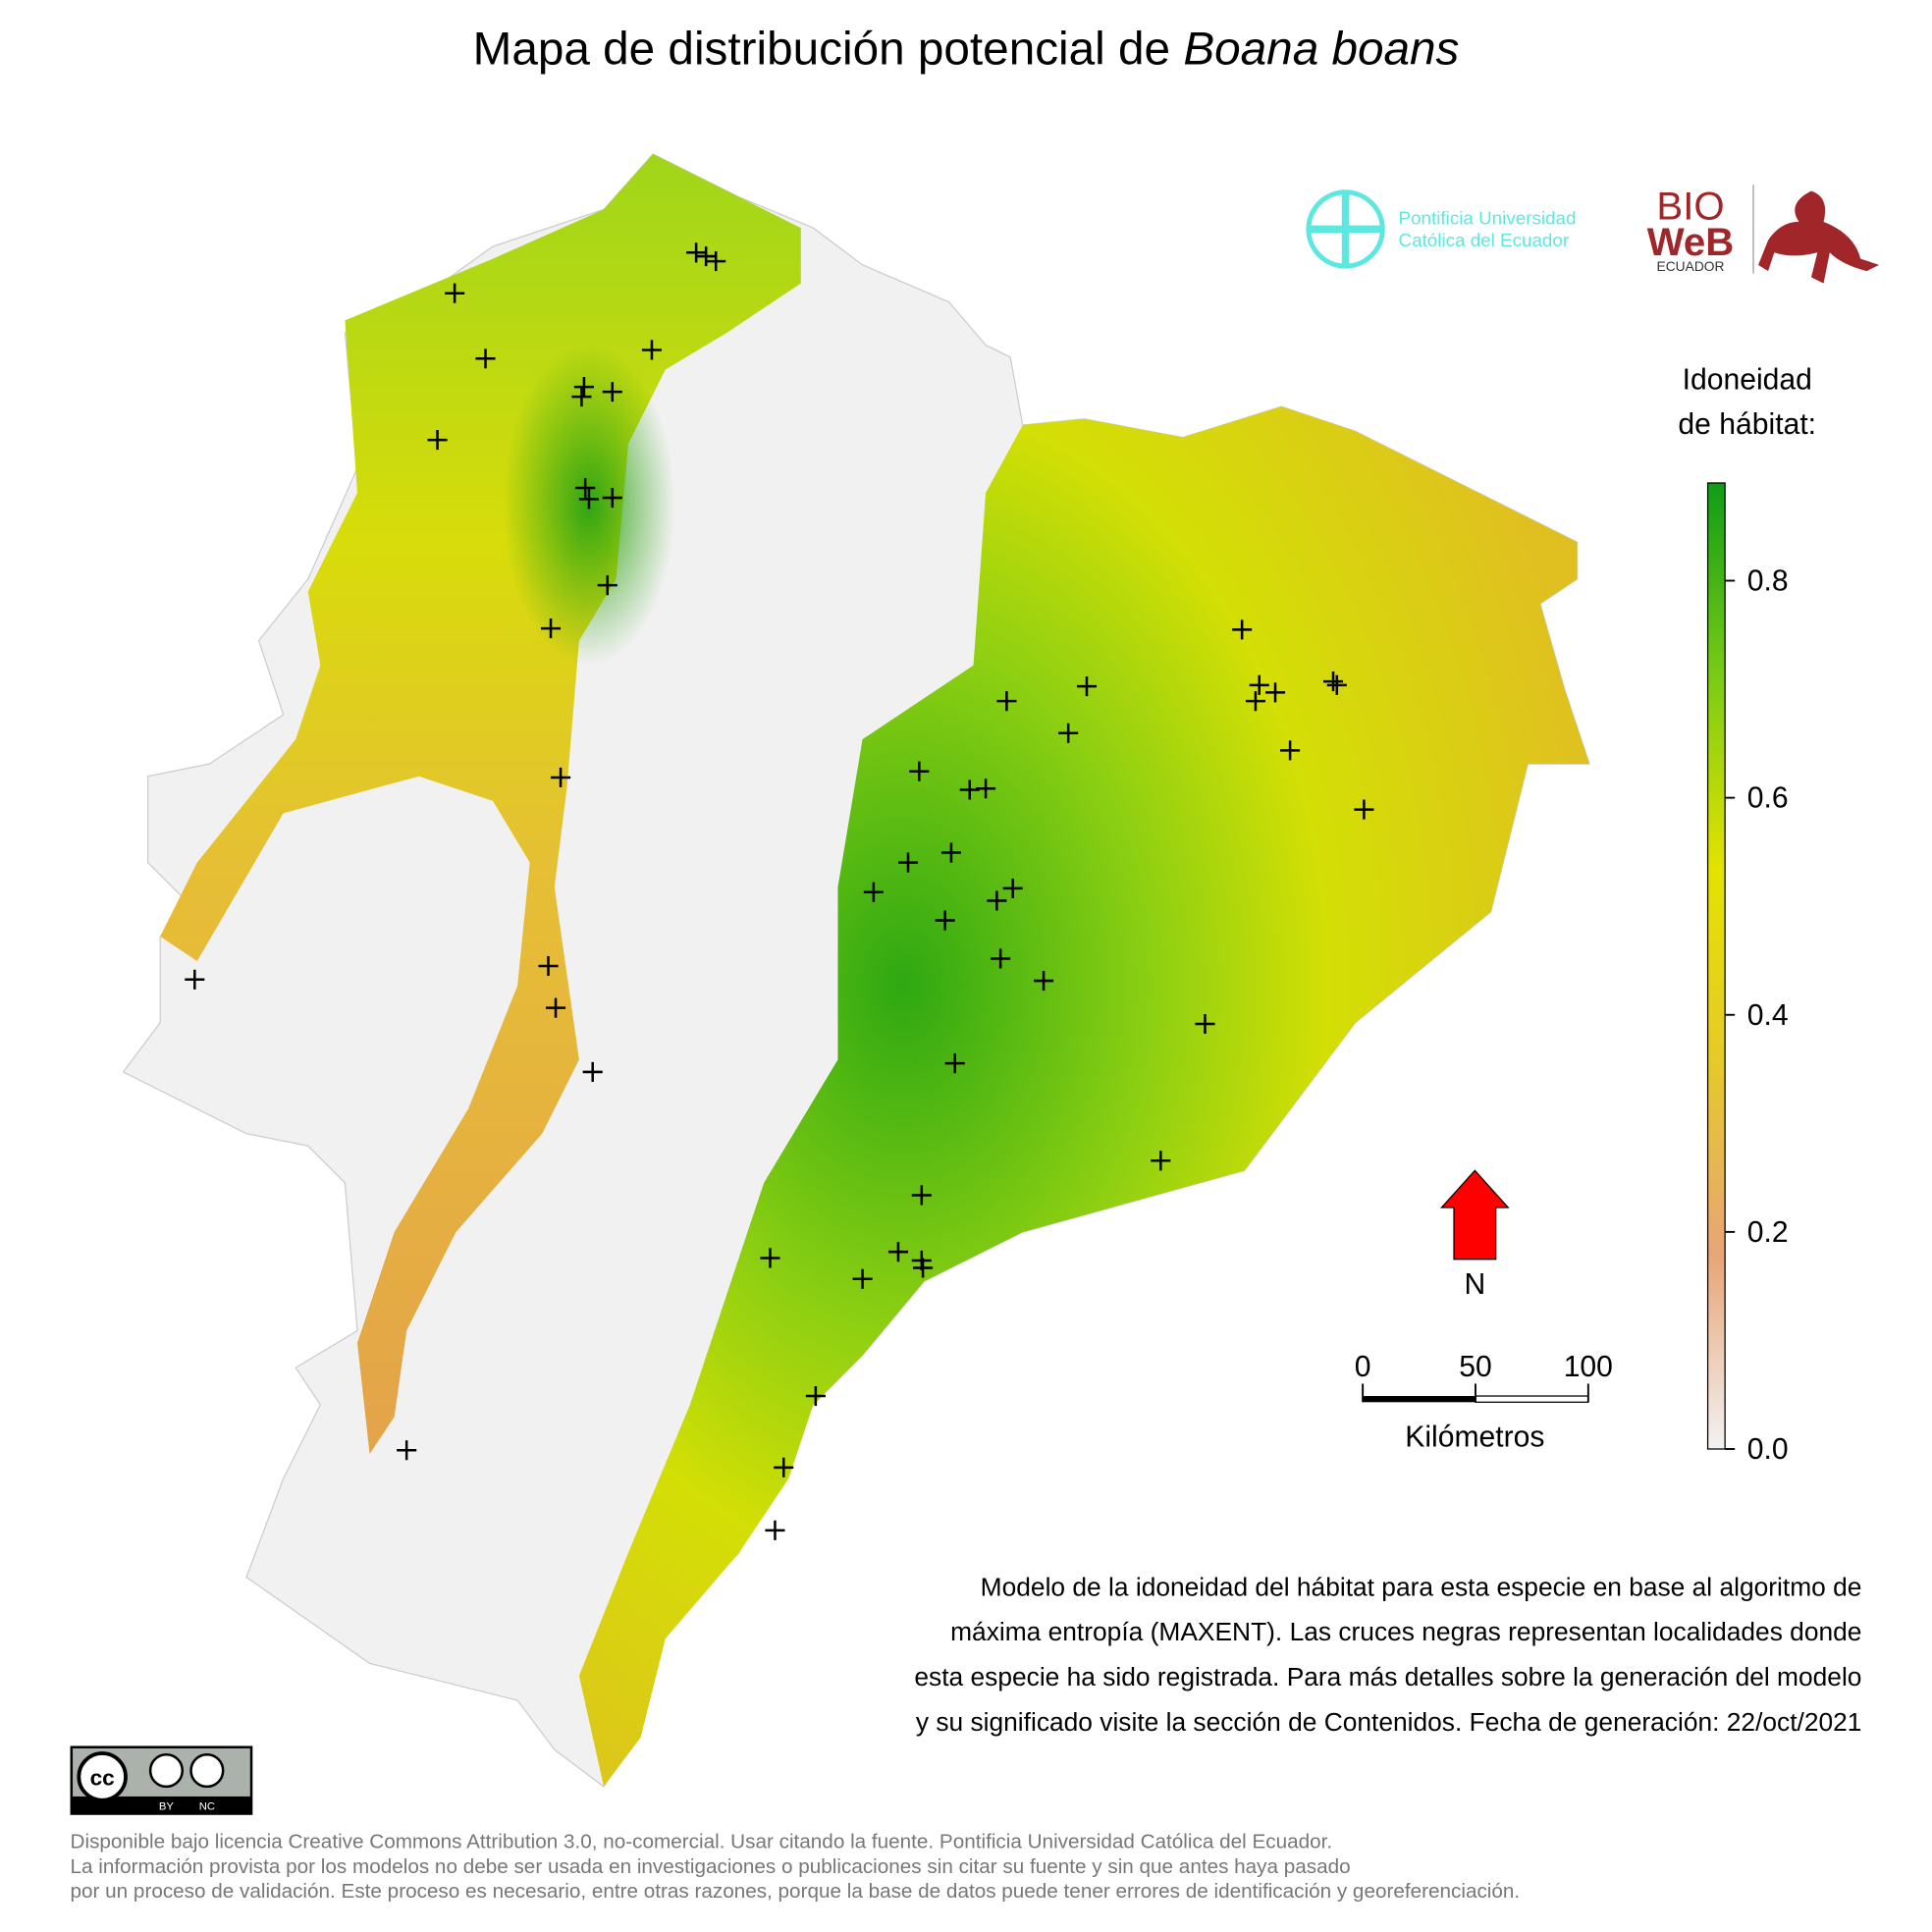  What do you see at coordinates (1768, 581) in the screenshot?
I see `colorbar-tick-label: 0.8` at bounding box center [1768, 581].